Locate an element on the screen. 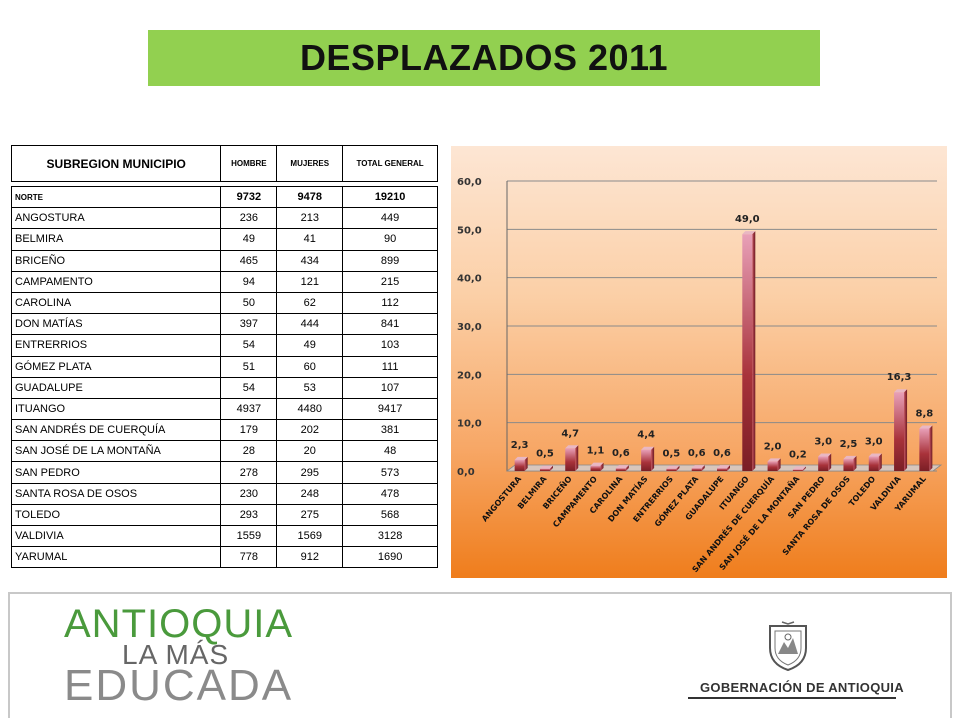  hombre-value: 54 is located at coordinates (249, 345).